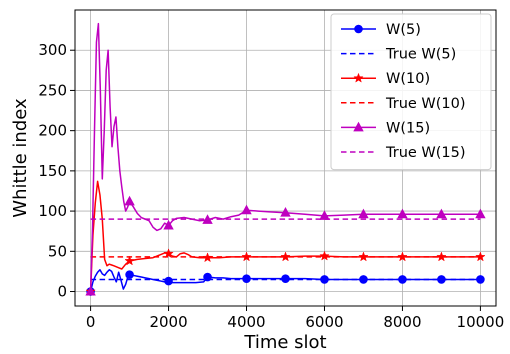 The width and height of the screenshot is (510, 354). I want to click on y-tick-label: 0, so click(62, 292).